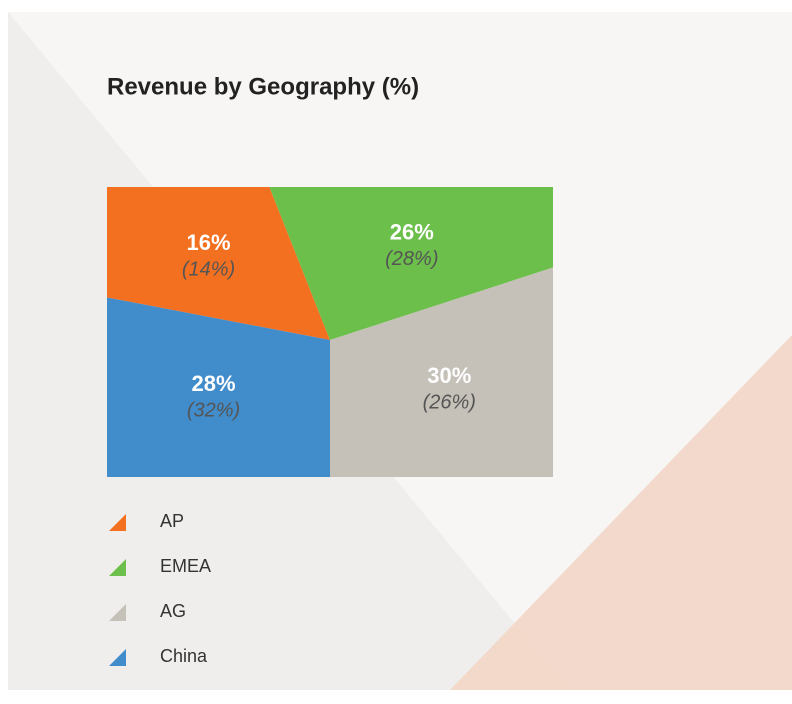  I want to click on legend-label: EMEA, so click(185, 566).